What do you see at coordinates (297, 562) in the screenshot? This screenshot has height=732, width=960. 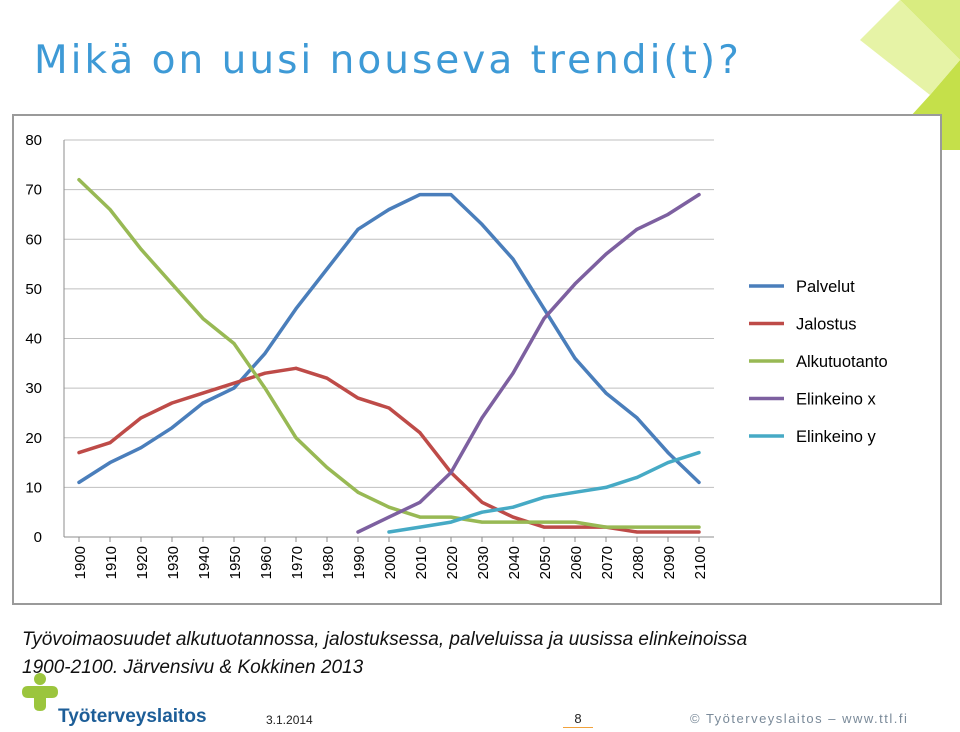 I see `x-tick-label: 1970` at bounding box center [297, 562].